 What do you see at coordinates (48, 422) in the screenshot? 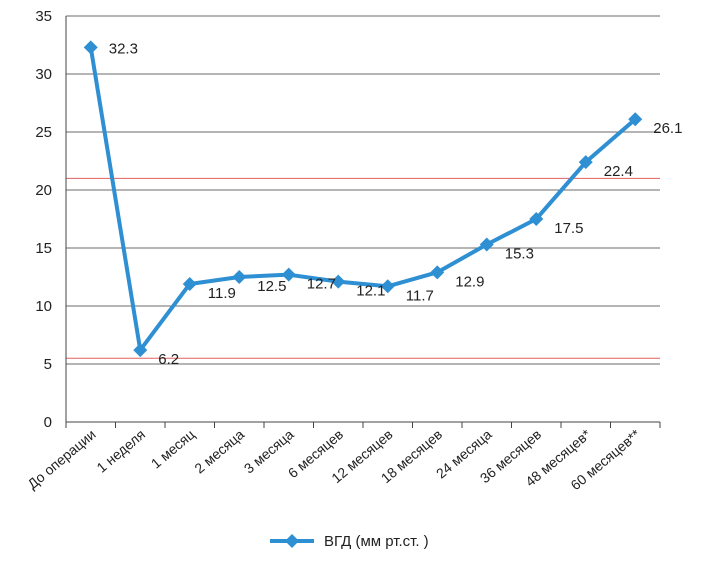
I see `y-tick-label: 0` at bounding box center [48, 422].